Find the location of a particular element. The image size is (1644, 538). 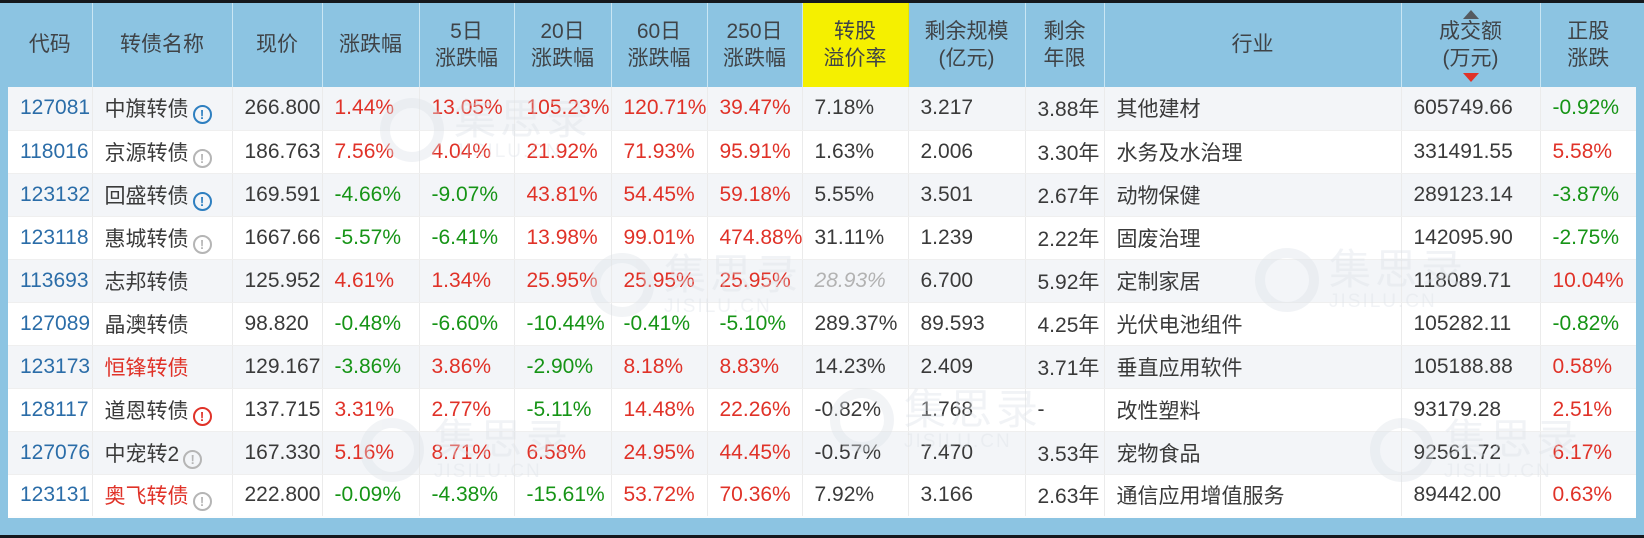

column-header-label: 20日 is located at coordinates (562, 31).